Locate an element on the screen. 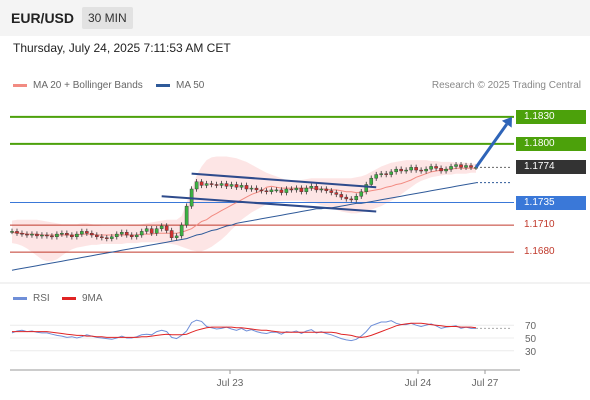  interval-button: 30 MIN is located at coordinates (107, 18).